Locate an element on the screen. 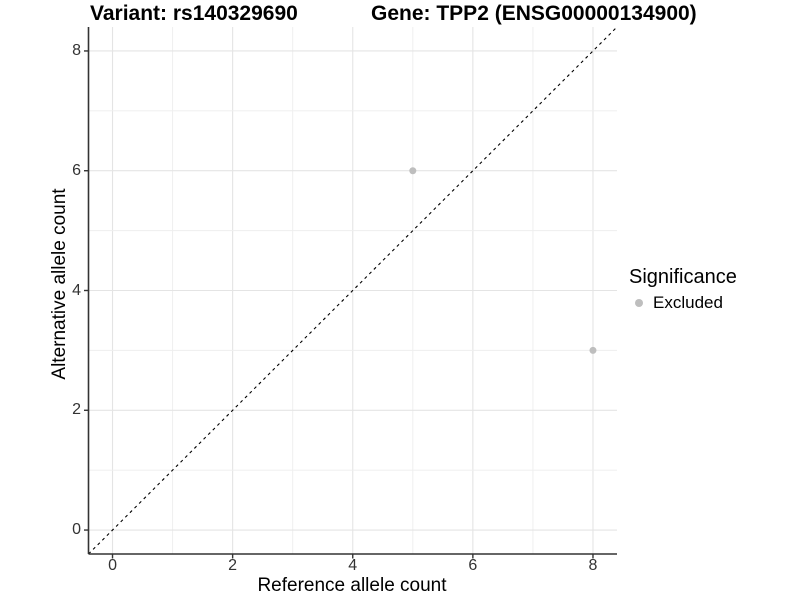 The image size is (800, 600). excluded-marker-icon is located at coordinates (639, 303).